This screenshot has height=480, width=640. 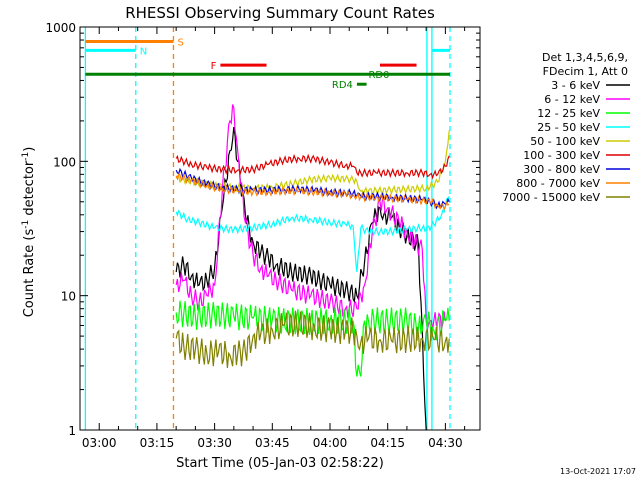 I want to click on y-tick-label: 1, so click(x=72, y=431).